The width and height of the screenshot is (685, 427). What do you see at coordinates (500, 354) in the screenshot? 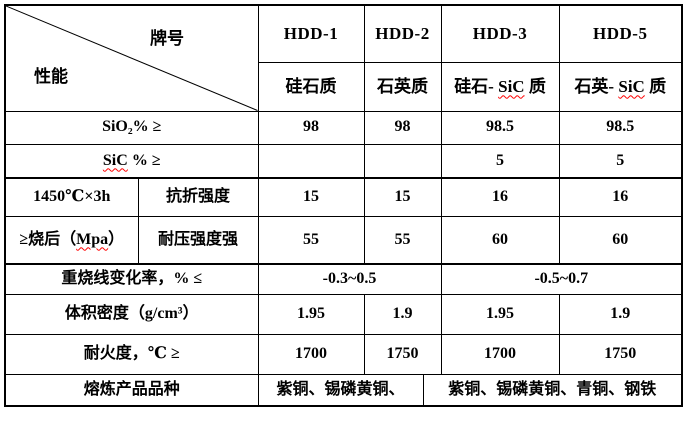
I see `value-refractoriness-hdd-3: 1700` at bounding box center [500, 354].